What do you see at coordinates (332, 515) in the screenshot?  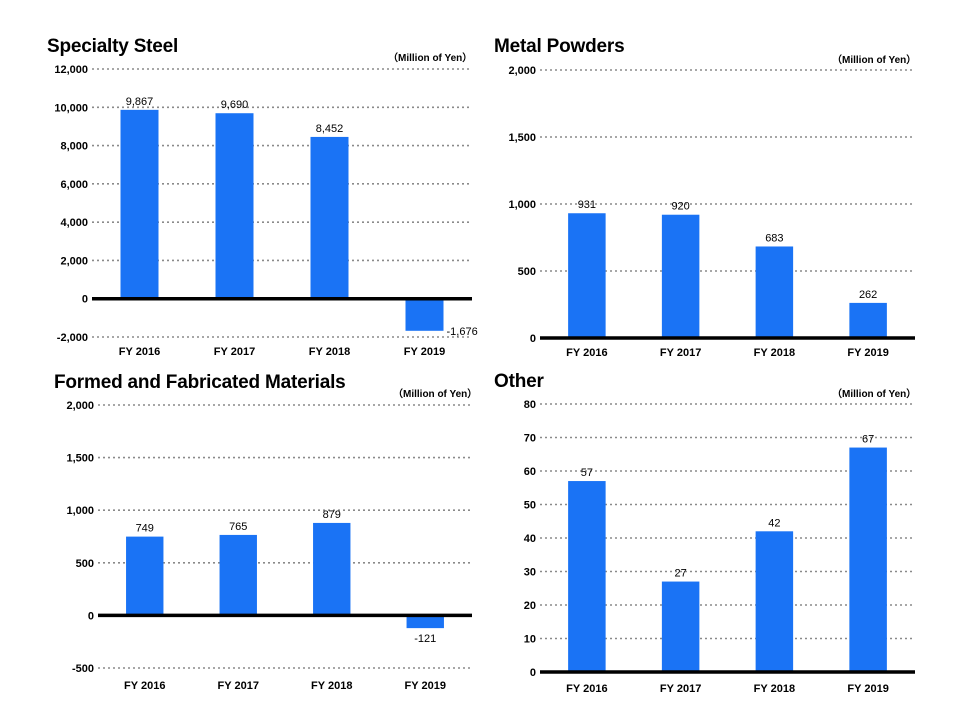 I see `data-label: 879` at bounding box center [332, 515].